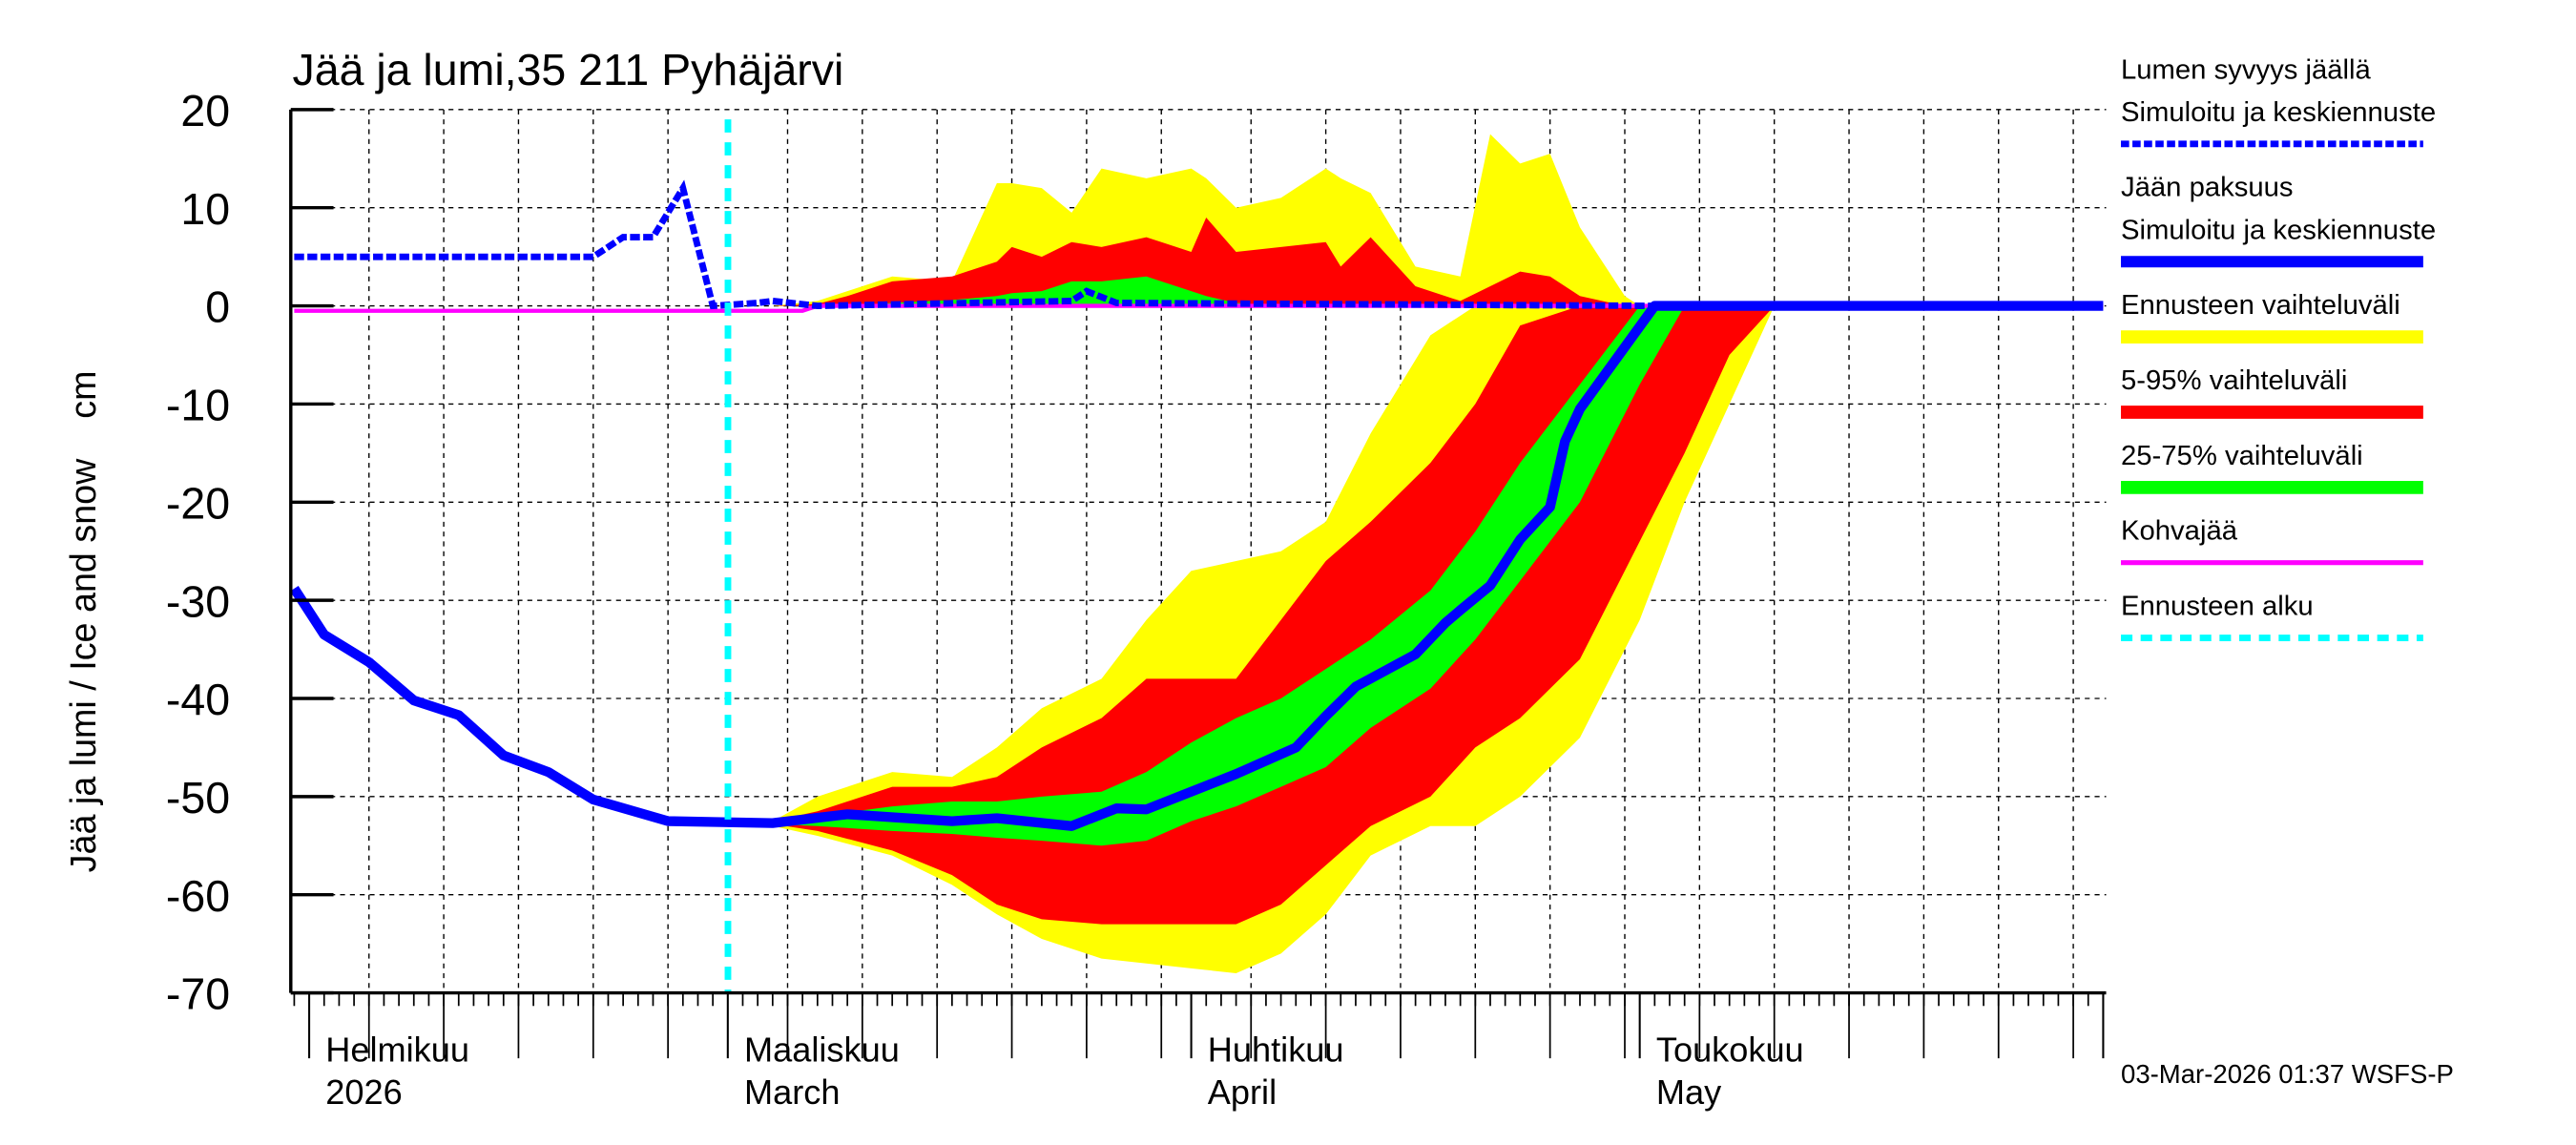 Image resolution: width=2576 pixels, height=1145 pixels. What do you see at coordinates (2179, 531) in the screenshot?
I see `legend-label: Kohvajää` at bounding box center [2179, 531].